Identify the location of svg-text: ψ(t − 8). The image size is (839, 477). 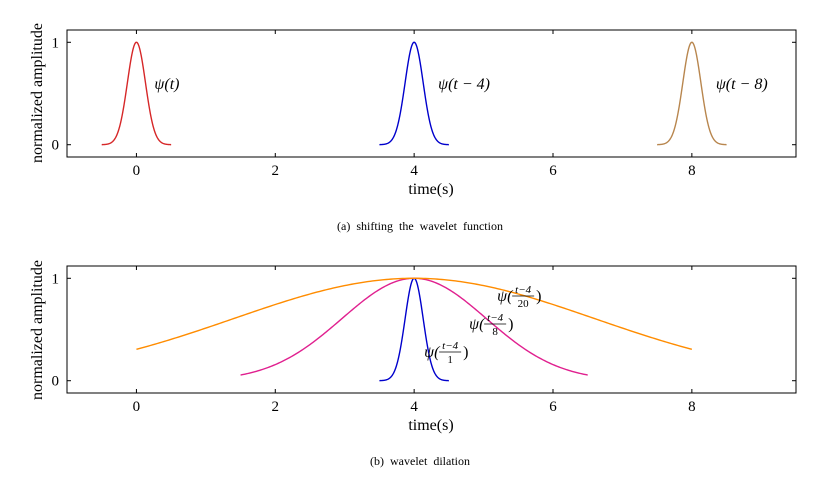
(742, 84).